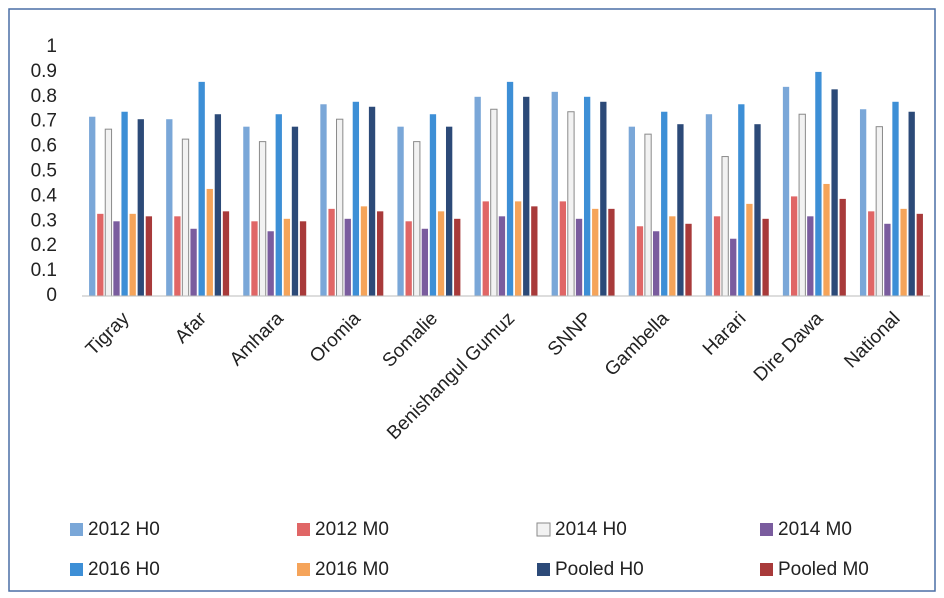 This screenshot has width=944, height=598. Describe the element at coordinates (44, 121) in the screenshot. I see `y-tick-label: 0.7` at that location.